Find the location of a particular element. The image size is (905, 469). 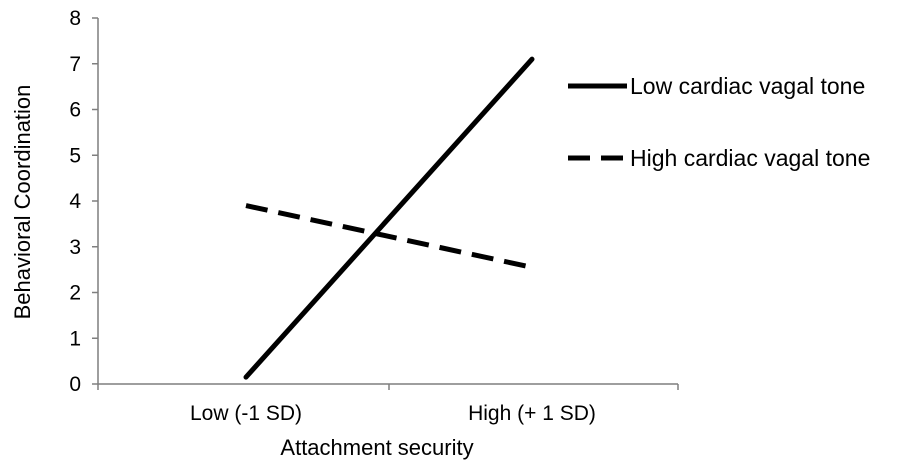

x-axis-title: Attachment security is located at coordinates (376, 447).